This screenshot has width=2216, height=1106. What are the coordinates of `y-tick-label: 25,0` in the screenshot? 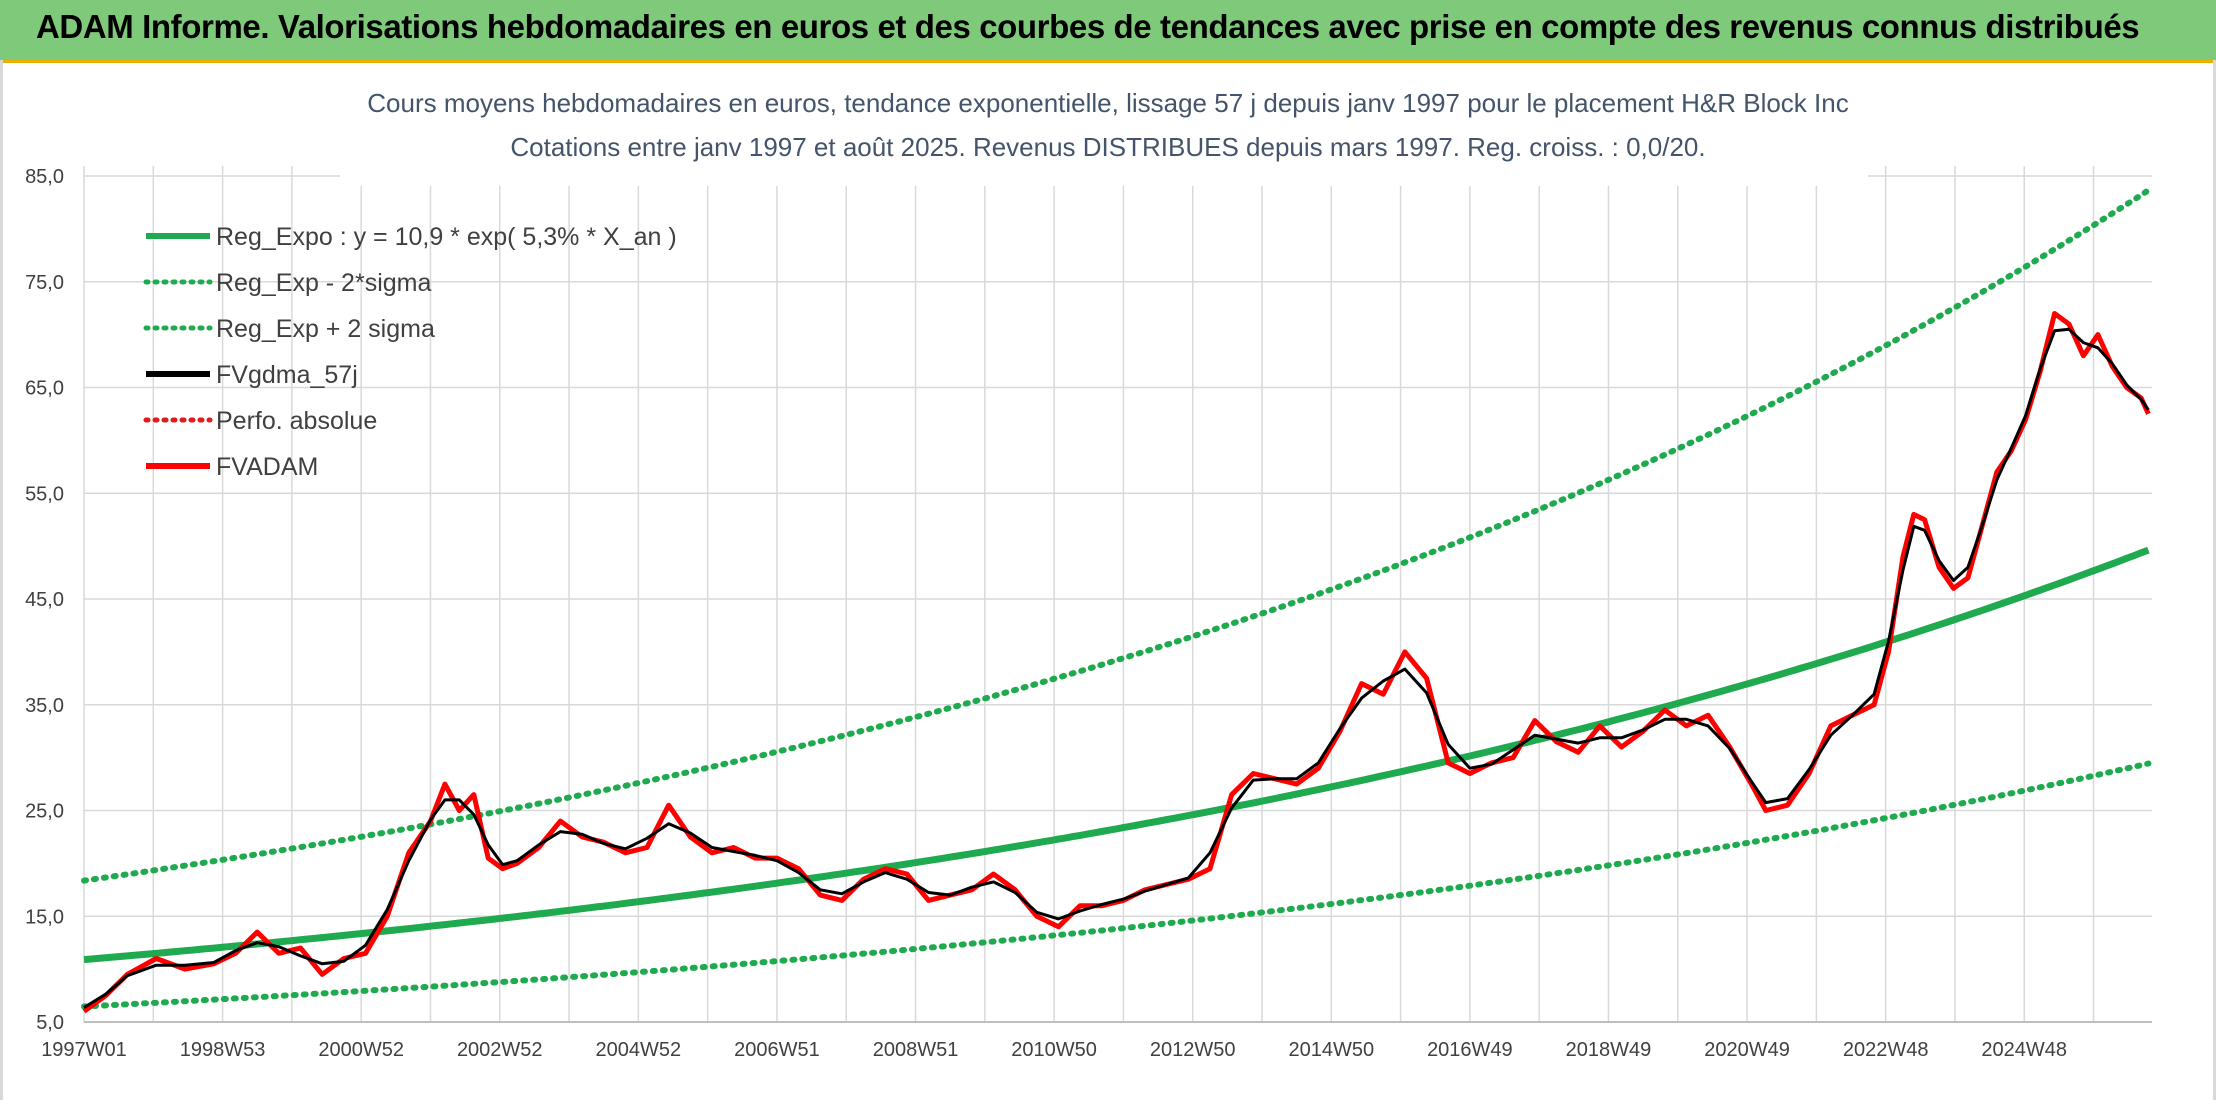 It's located at (44, 812).